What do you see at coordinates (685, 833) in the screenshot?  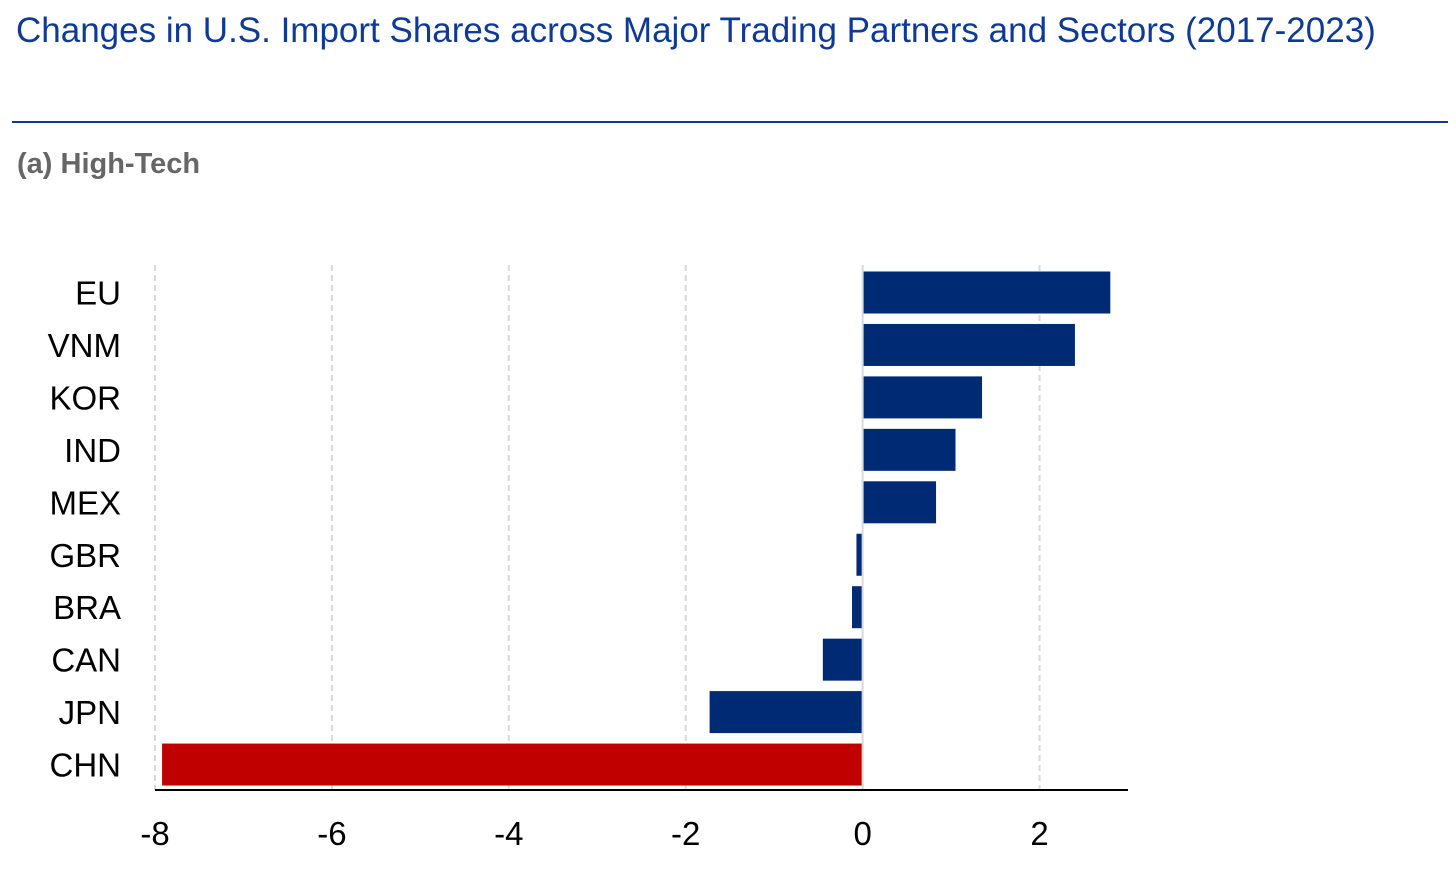 I see `x-tick-label--2: -2` at bounding box center [685, 833].